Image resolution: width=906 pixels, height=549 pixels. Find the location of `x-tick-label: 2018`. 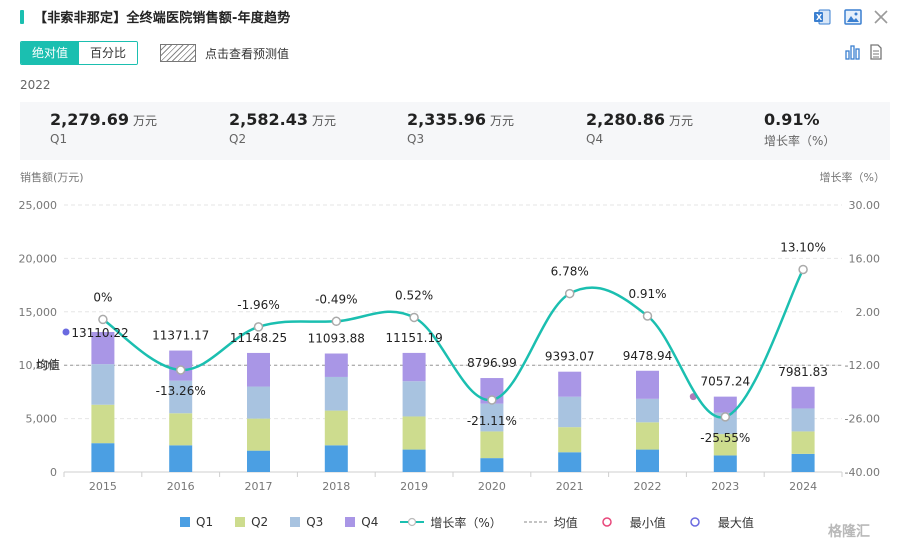

x-tick-label: 2018 is located at coordinates (336, 486).